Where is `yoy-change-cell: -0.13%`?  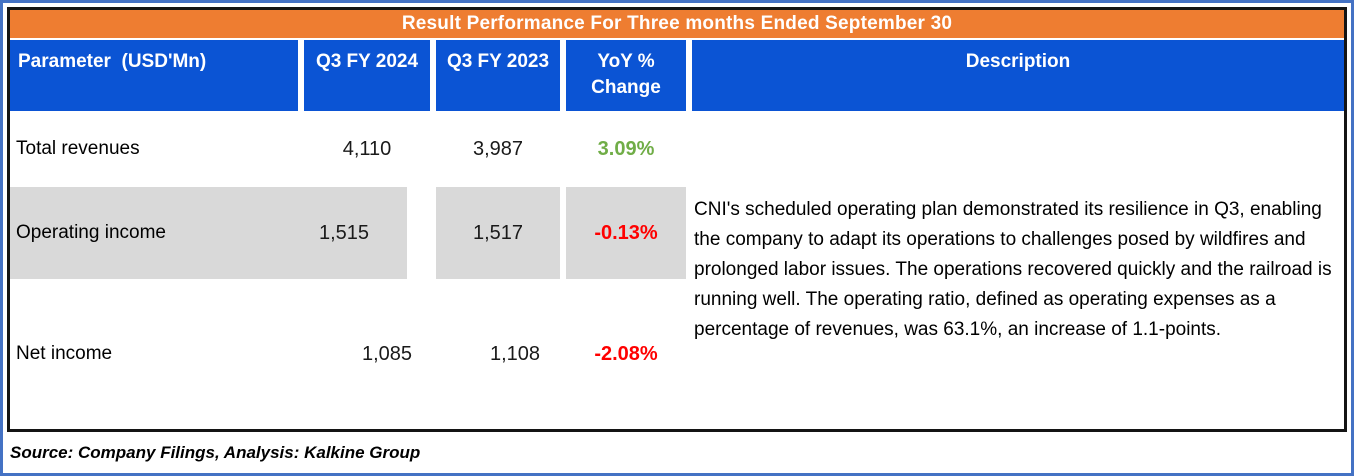
yoy-change-cell: -0.13% is located at coordinates (626, 233).